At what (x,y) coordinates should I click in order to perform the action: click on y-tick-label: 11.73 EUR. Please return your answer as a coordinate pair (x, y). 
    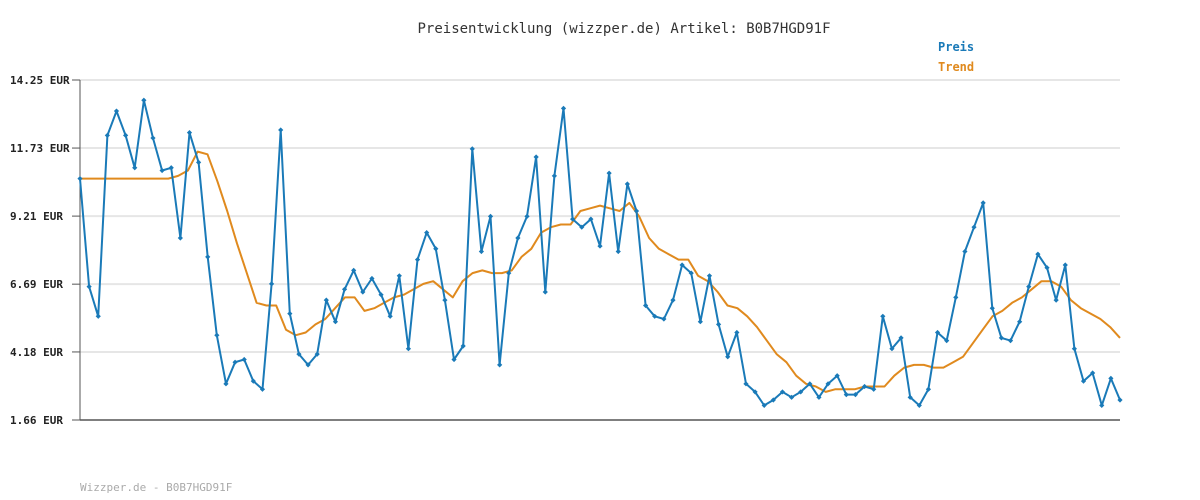
    Looking at the image, I should click on (40, 148).